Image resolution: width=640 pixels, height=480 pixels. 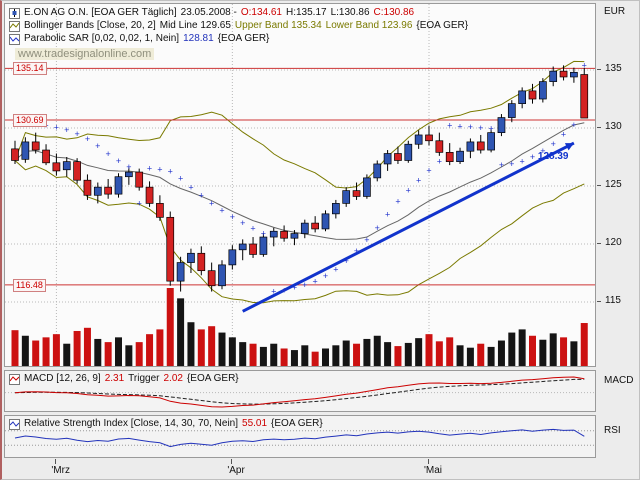 I want to click on rsi-chart, so click(x=300, y=438).